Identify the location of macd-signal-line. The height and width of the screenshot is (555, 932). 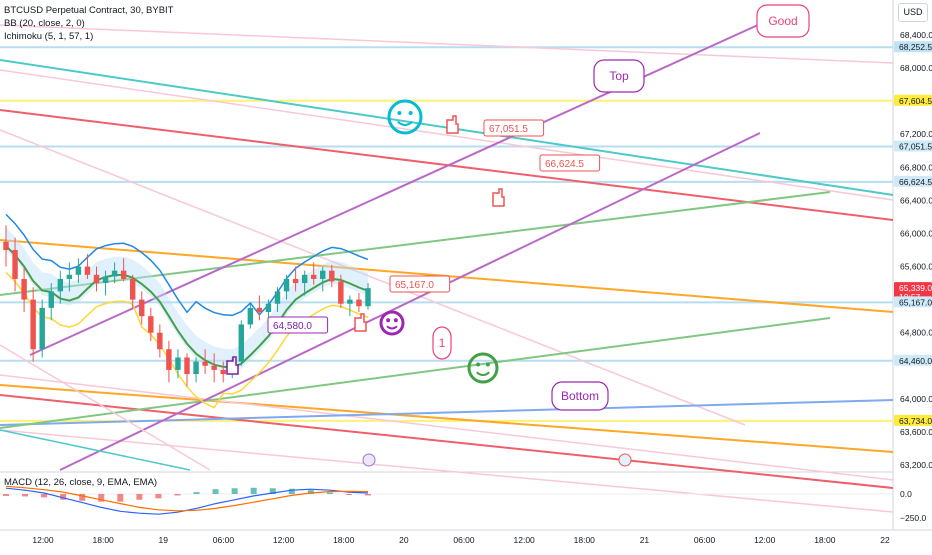
(187, 498).